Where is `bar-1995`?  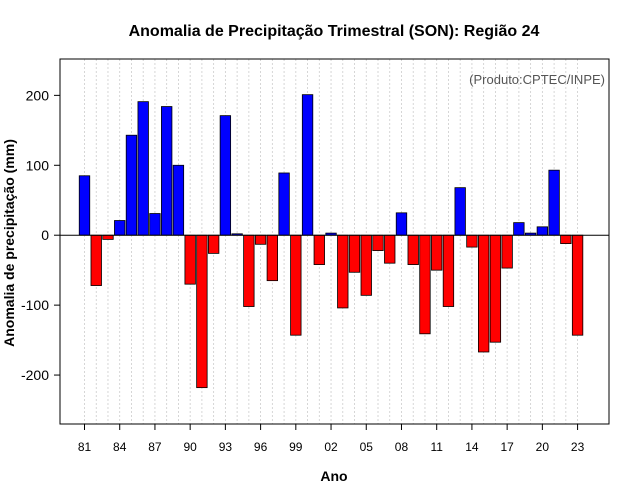 bar-1995 is located at coordinates (249, 270).